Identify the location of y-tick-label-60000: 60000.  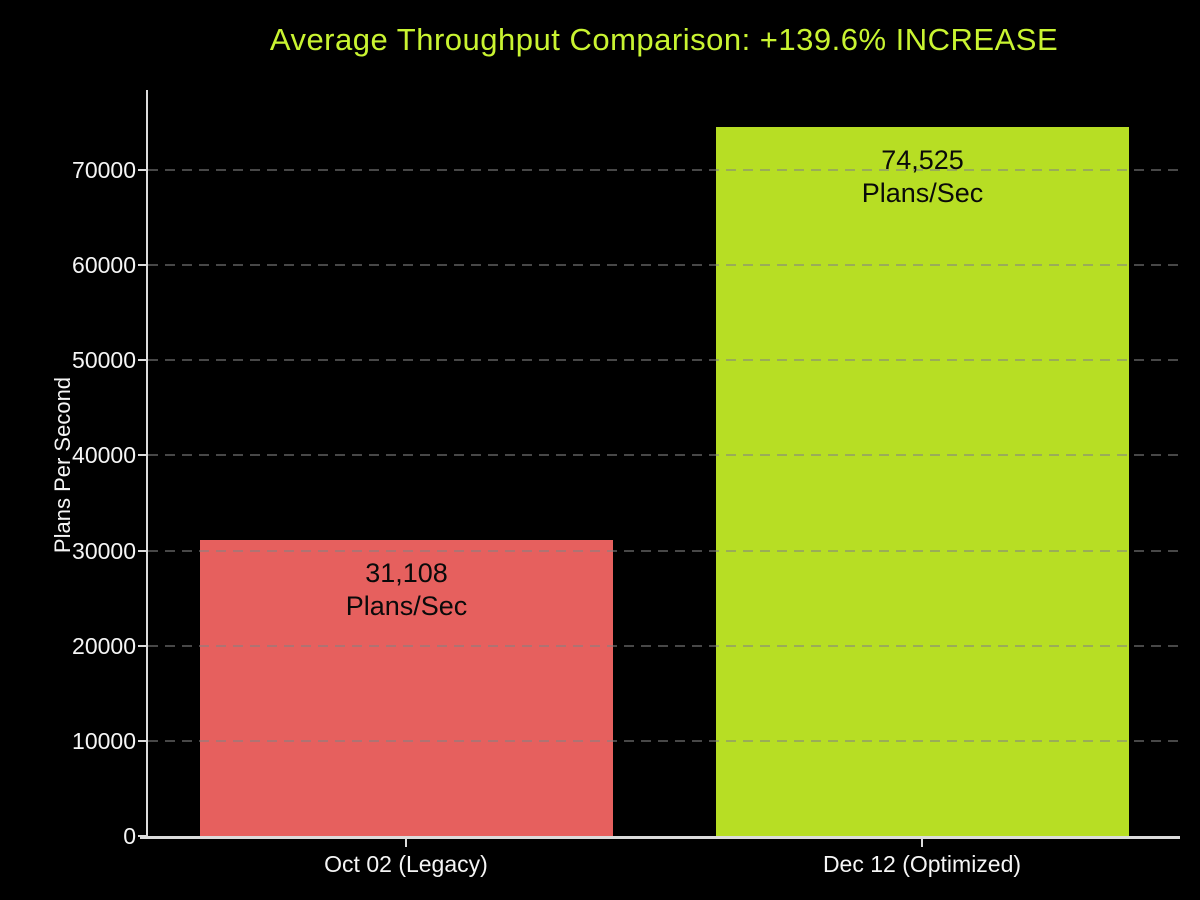
(104, 265).